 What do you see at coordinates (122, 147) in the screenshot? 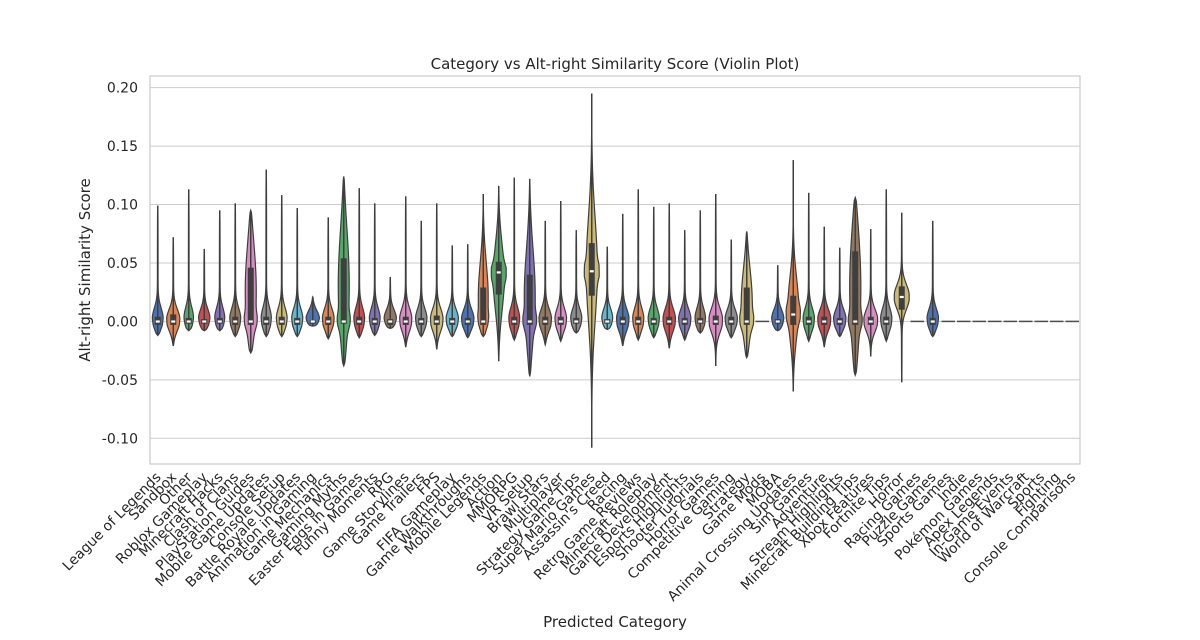
I see `y-tick-label: 0.15` at bounding box center [122, 147].